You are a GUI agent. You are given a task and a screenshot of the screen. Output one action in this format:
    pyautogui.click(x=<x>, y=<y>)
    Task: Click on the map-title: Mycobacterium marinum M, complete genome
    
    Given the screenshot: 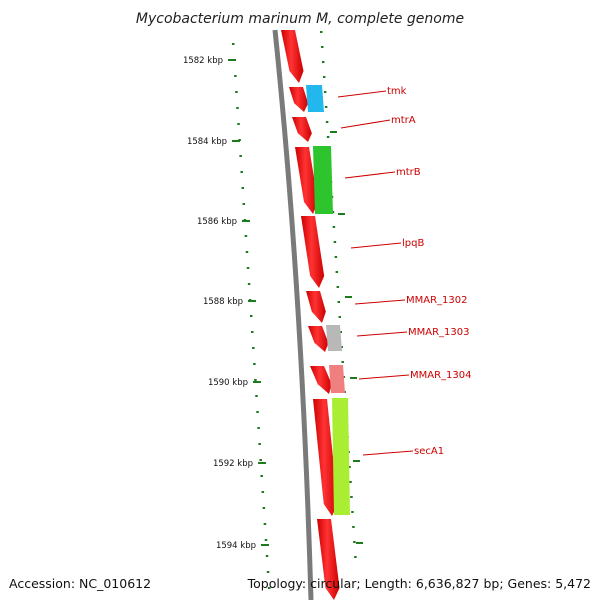 What is the action you would take?
    pyautogui.click(x=300, y=19)
    